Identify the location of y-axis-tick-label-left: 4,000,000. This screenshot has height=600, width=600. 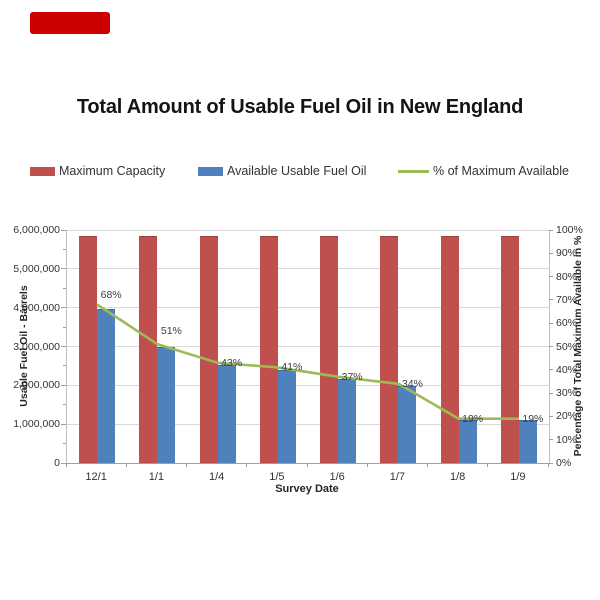
(36, 307).